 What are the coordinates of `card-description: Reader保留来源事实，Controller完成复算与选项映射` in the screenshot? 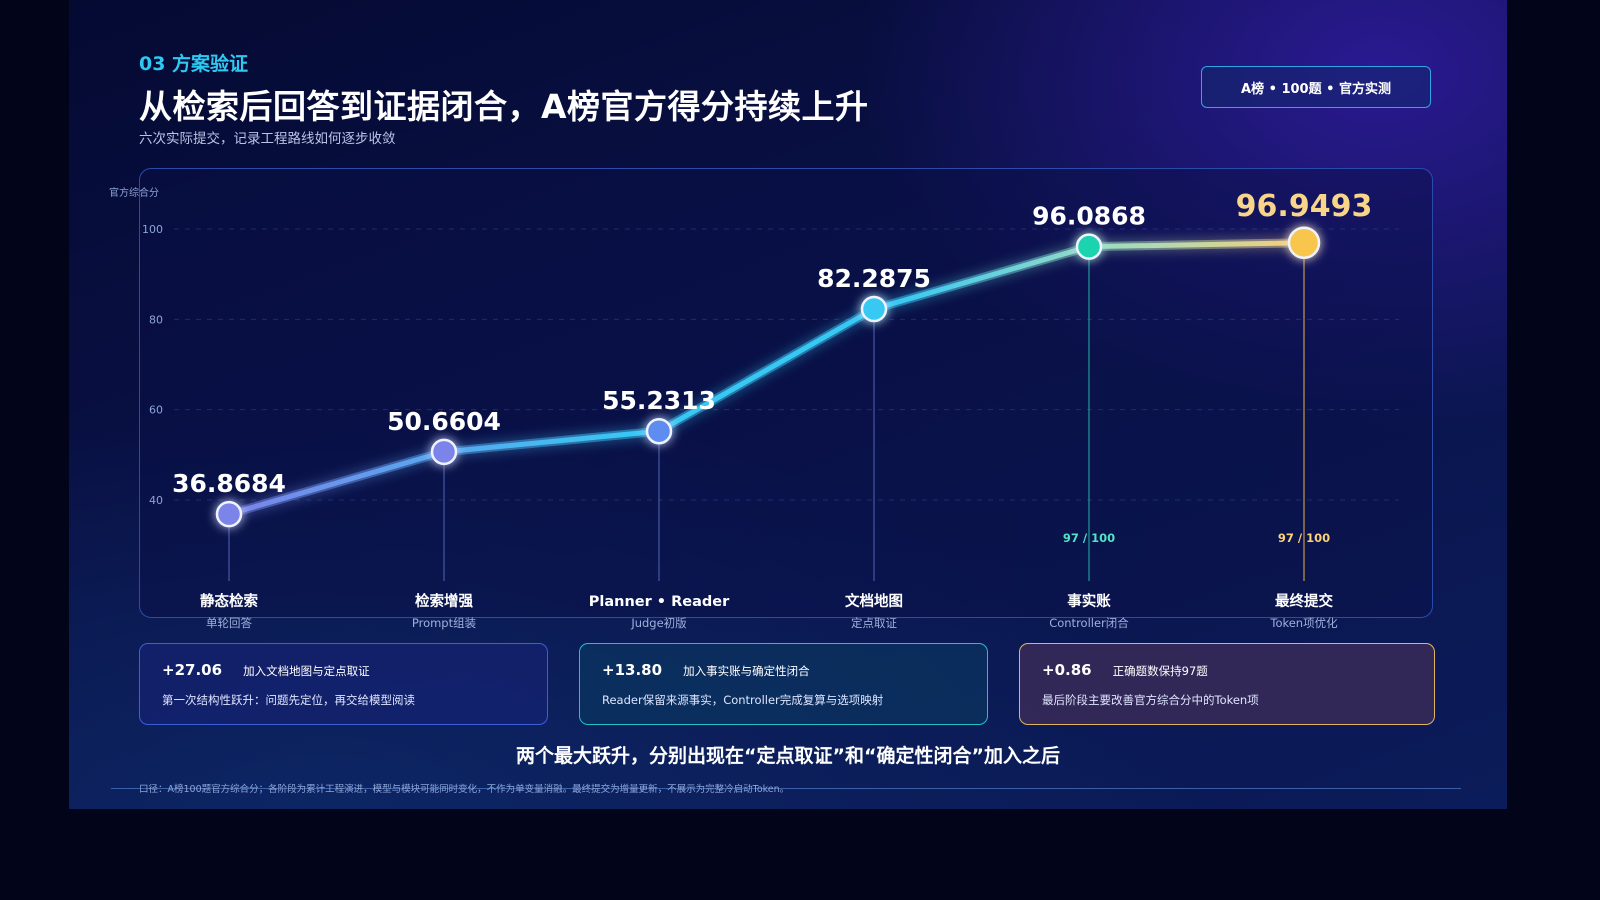 It's located at (743, 700).